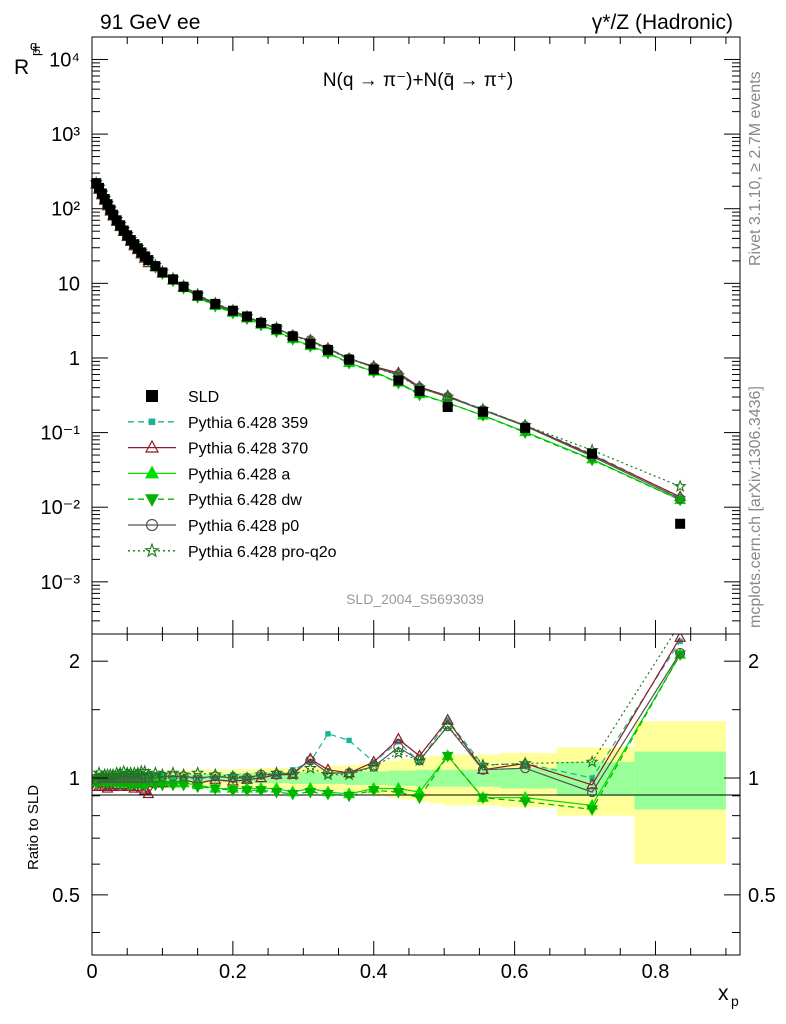 This screenshot has height=1024, width=786. What do you see at coordinates (64, 60) in the screenshot?
I see `main-y-tick-label: 10⁴` at bounding box center [64, 60].